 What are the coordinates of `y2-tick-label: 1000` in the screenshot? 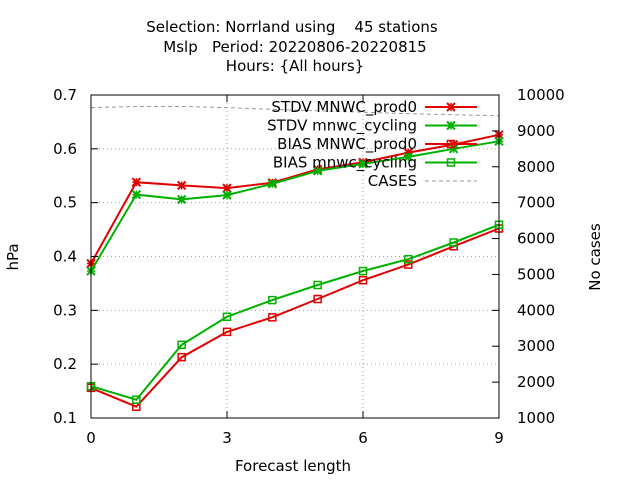 It's located at (536, 418).